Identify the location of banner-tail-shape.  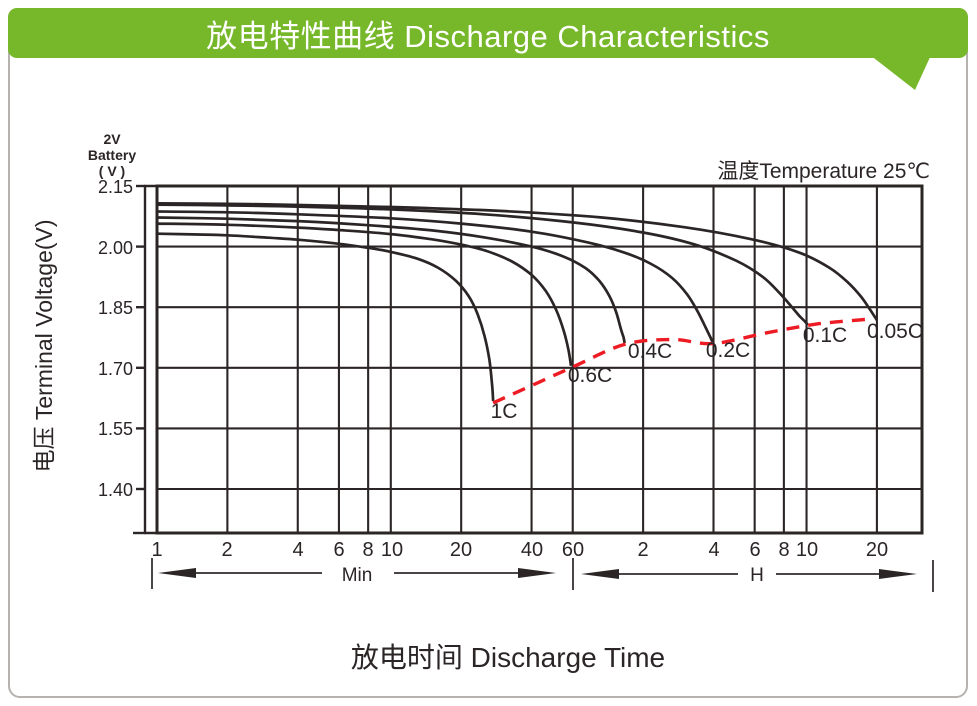
(900, 72).